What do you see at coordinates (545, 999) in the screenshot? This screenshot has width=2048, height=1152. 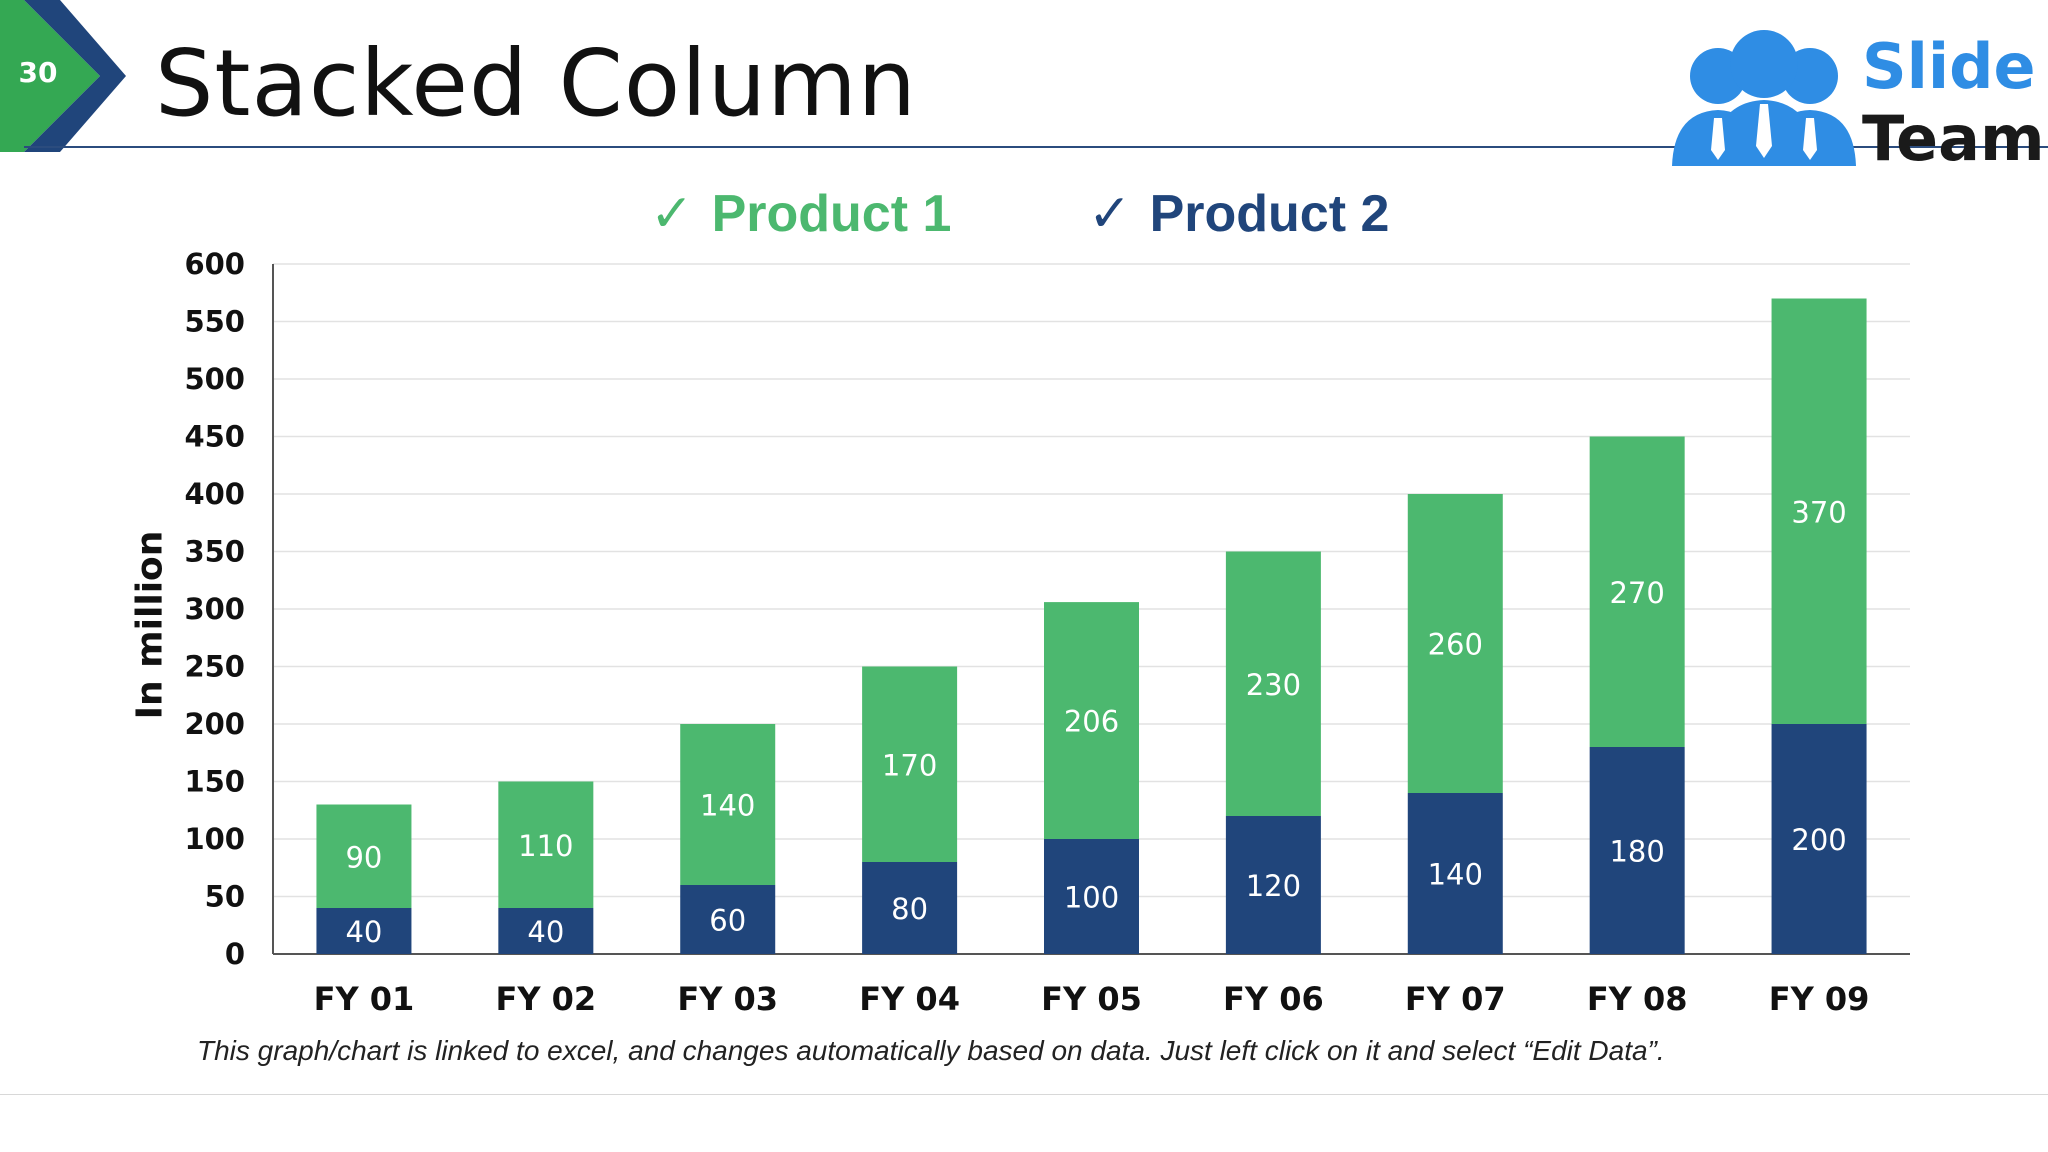 I see `x-tick-label: FY 02` at bounding box center [545, 999].